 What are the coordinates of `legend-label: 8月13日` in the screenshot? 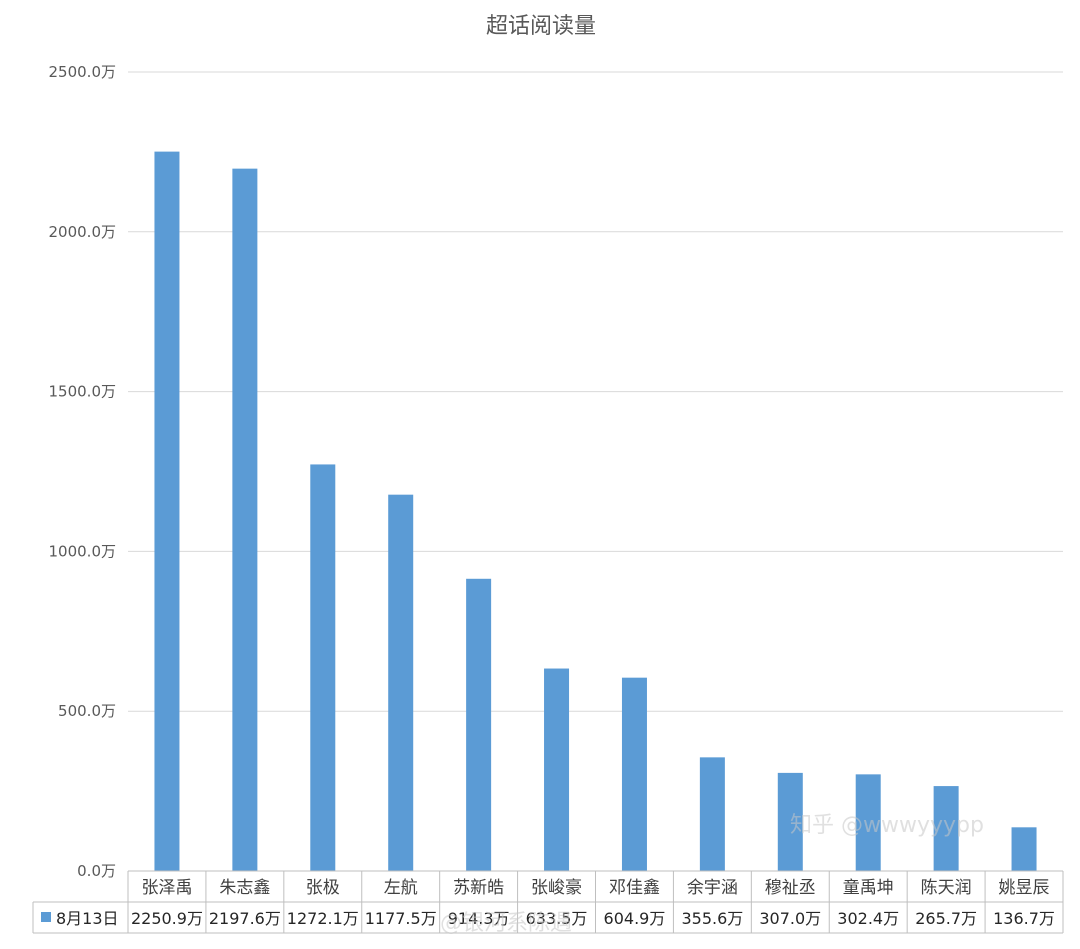 It's located at (87, 918).